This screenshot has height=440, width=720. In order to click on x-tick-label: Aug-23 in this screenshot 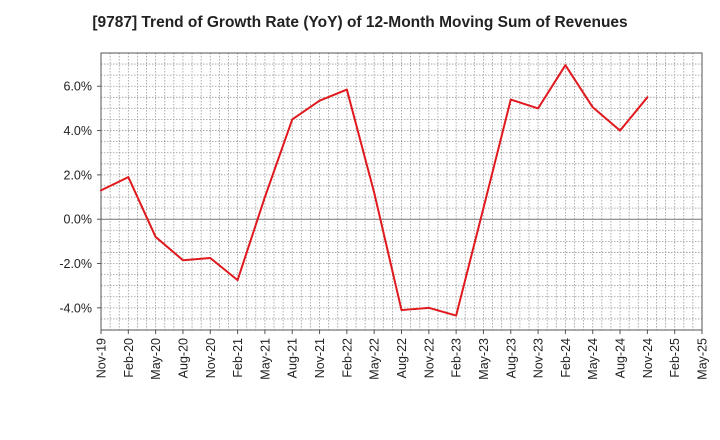, I will do `click(511, 358)`.